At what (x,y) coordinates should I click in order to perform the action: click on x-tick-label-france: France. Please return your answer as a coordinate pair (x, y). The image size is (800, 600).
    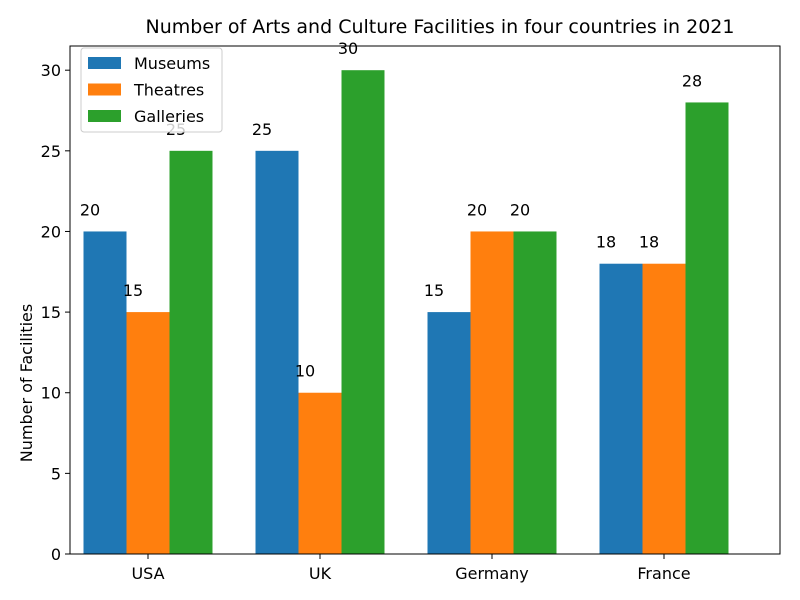
    Looking at the image, I should click on (663, 573).